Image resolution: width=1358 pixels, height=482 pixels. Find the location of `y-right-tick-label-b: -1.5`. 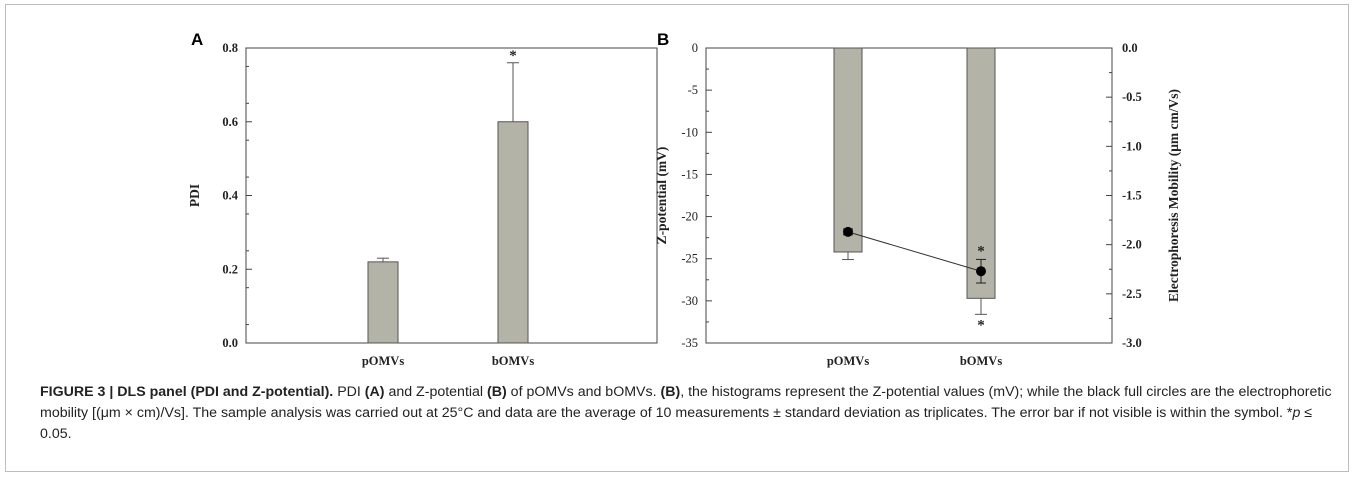

y-right-tick-label-b: -1.5 is located at coordinates (1132, 196).